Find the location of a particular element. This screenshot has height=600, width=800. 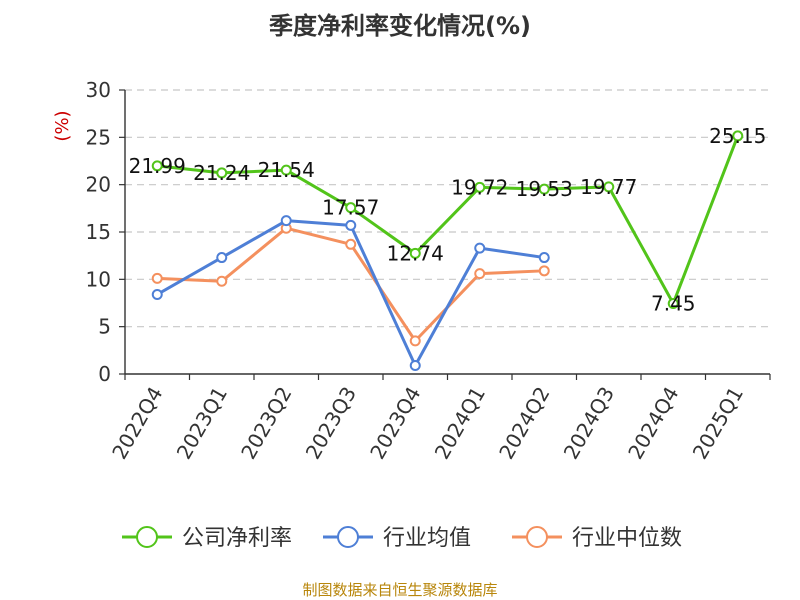

y-axis-unit-label: (%) is located at coordinates (62, 125).